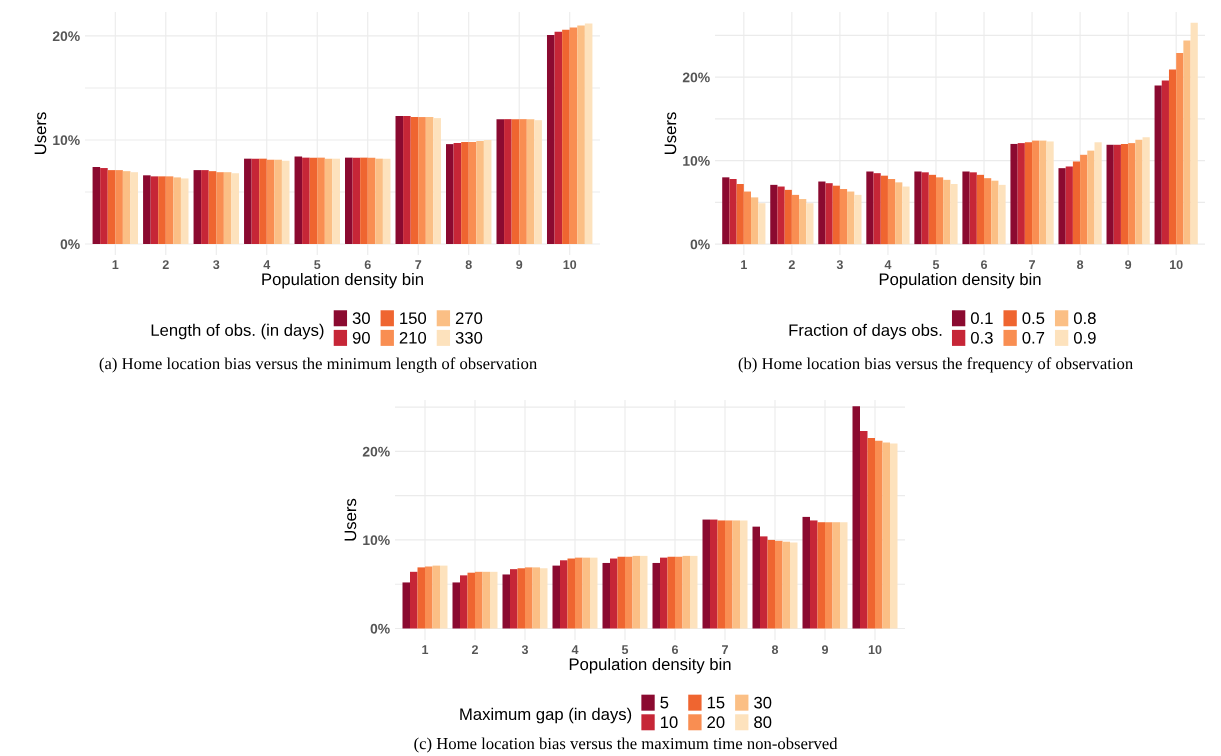 This screenshot has width=1221, height=756. I want to click on text: (a) Home location bias versus the minimum length of observation, so click(318, 365).